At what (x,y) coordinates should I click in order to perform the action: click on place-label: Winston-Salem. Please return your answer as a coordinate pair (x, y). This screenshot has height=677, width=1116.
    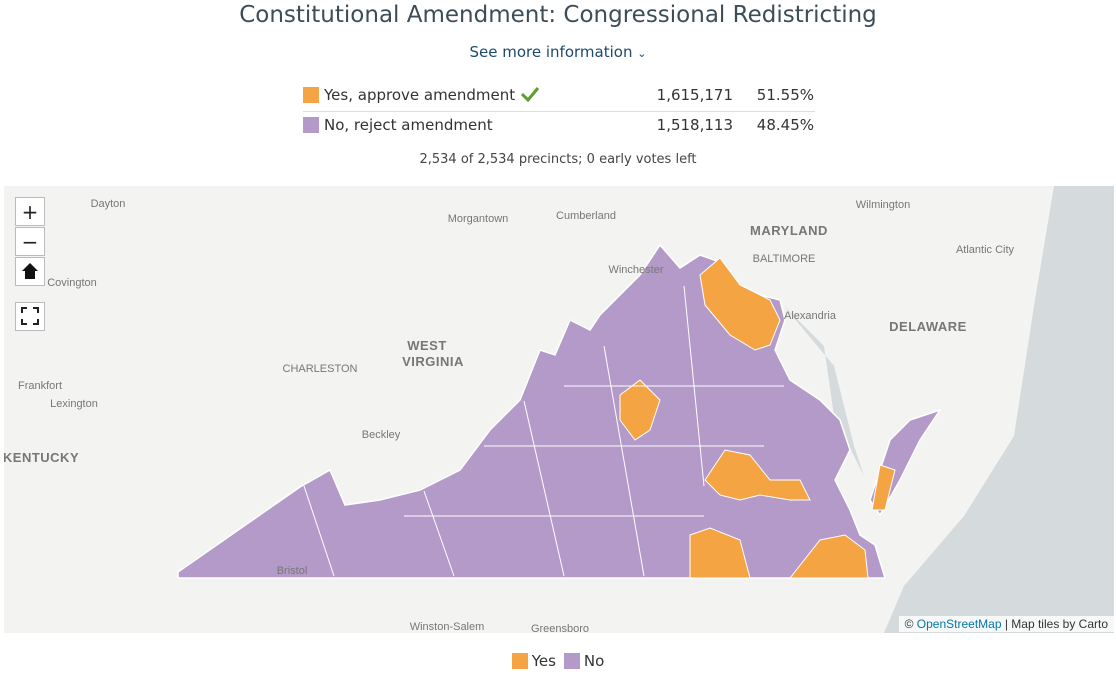
    Looking at the image, I should click on (447, 627).